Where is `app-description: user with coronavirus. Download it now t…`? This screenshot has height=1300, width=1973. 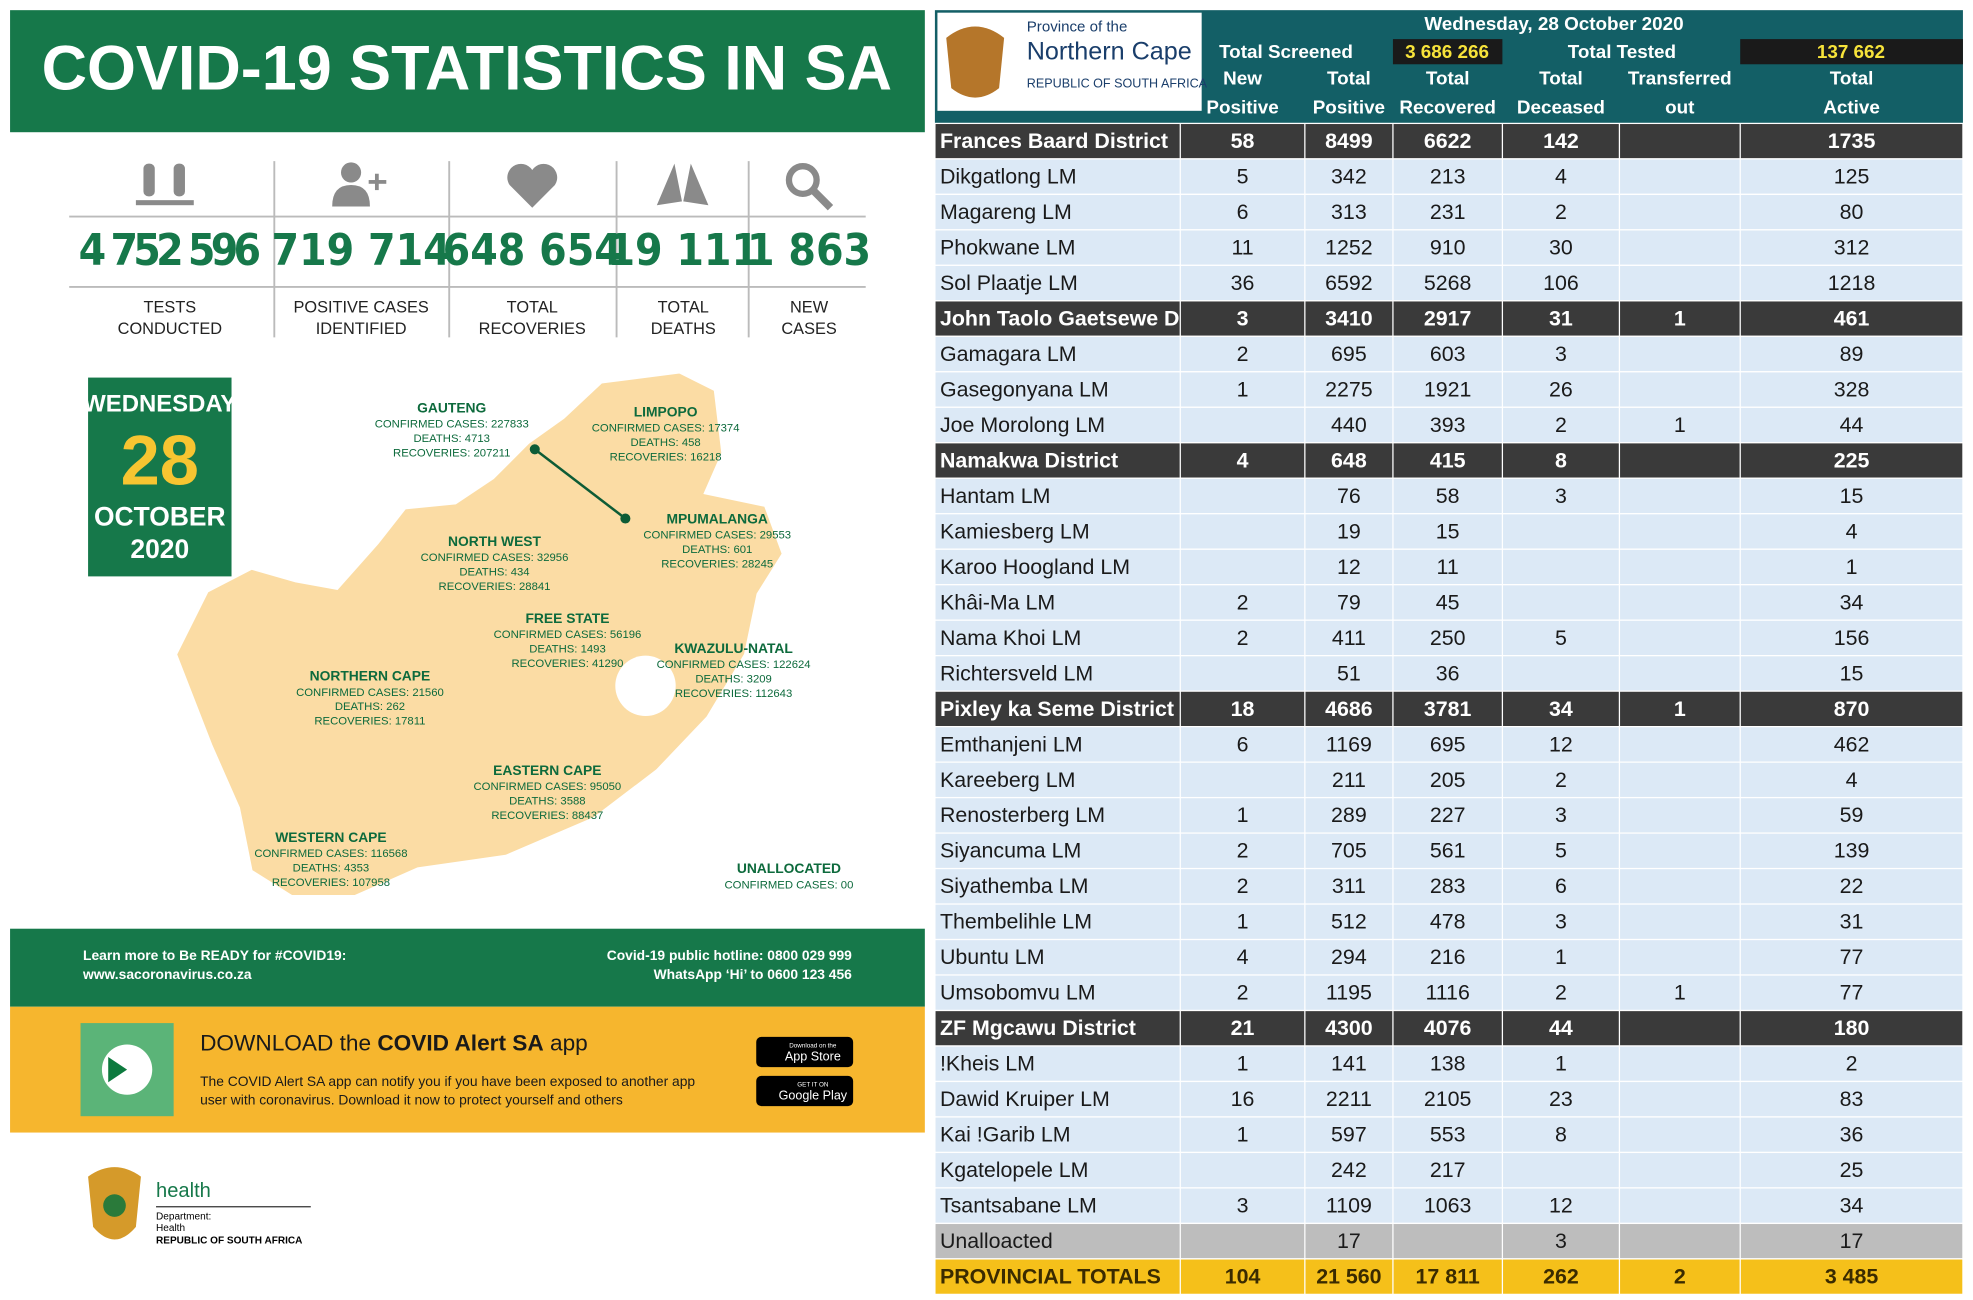
app-description: user with coronavirus. Download it now t… is located at coordinates (411, 1100).